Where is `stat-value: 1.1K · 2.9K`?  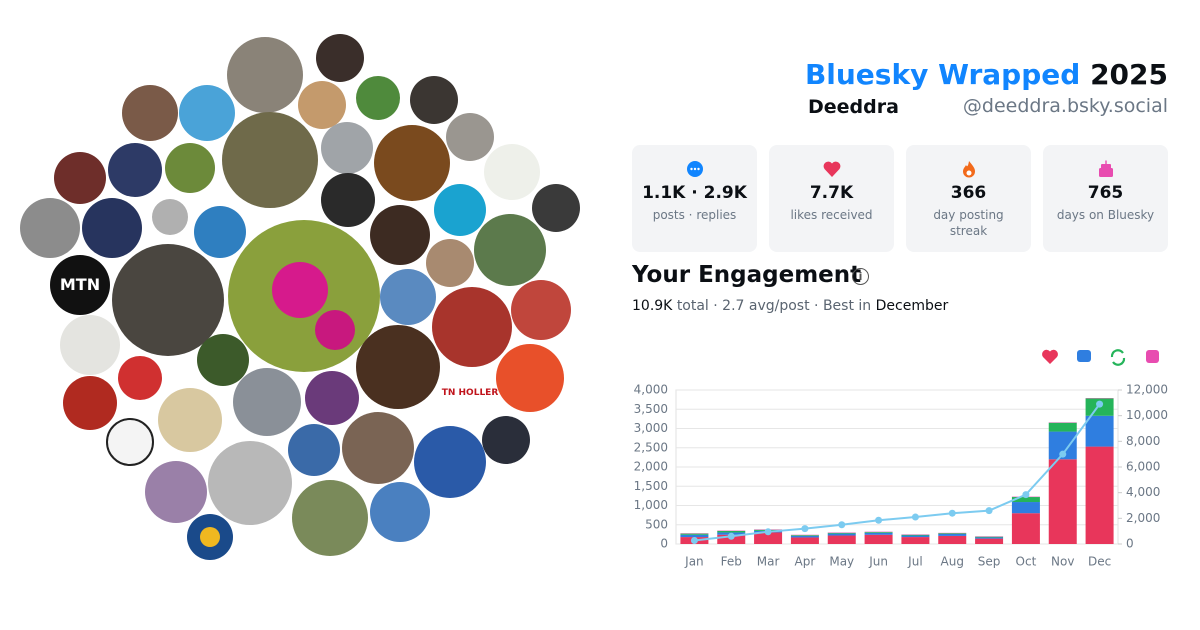 stat-value: 1.1K · 2.9K is located at coordinates (694, 193).